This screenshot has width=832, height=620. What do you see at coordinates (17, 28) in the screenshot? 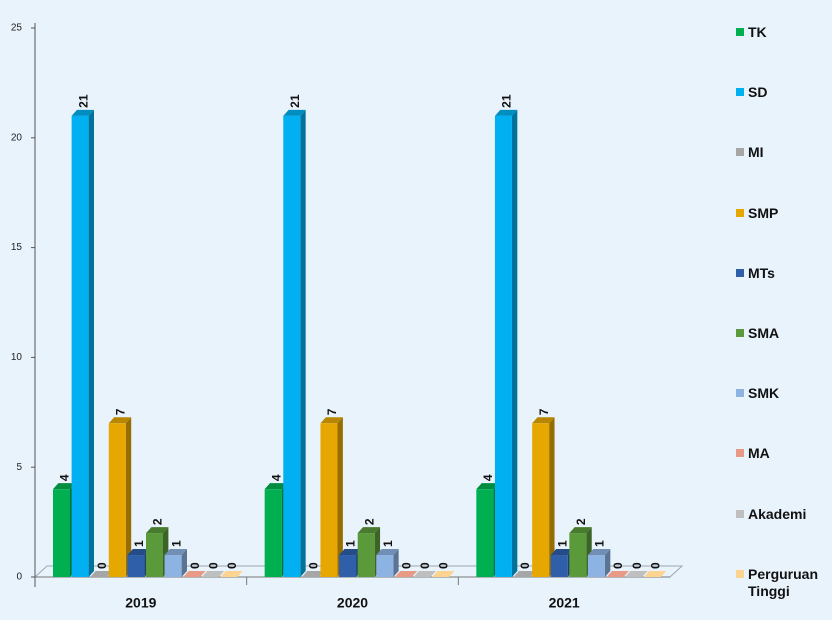
I see `y-tick-label: 25` at bounding box center [17, 28].